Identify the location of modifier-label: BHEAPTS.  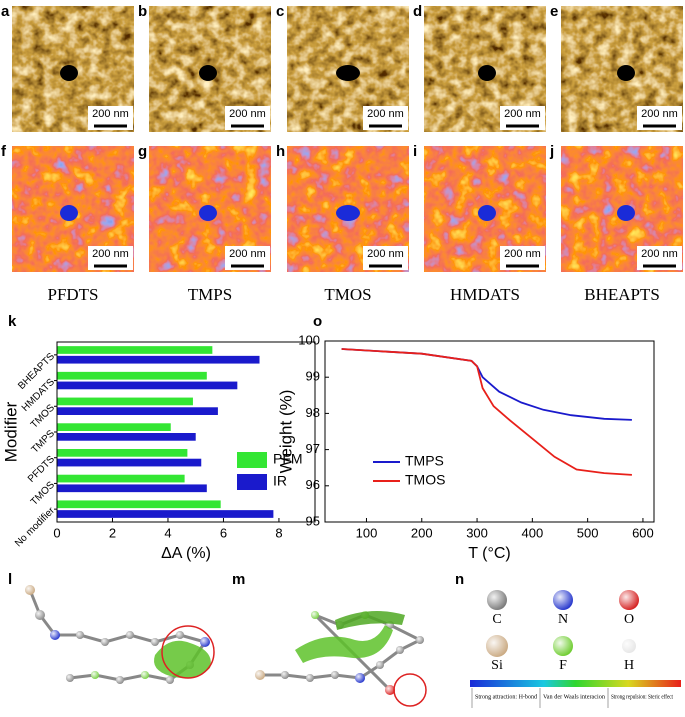
(622, 294).